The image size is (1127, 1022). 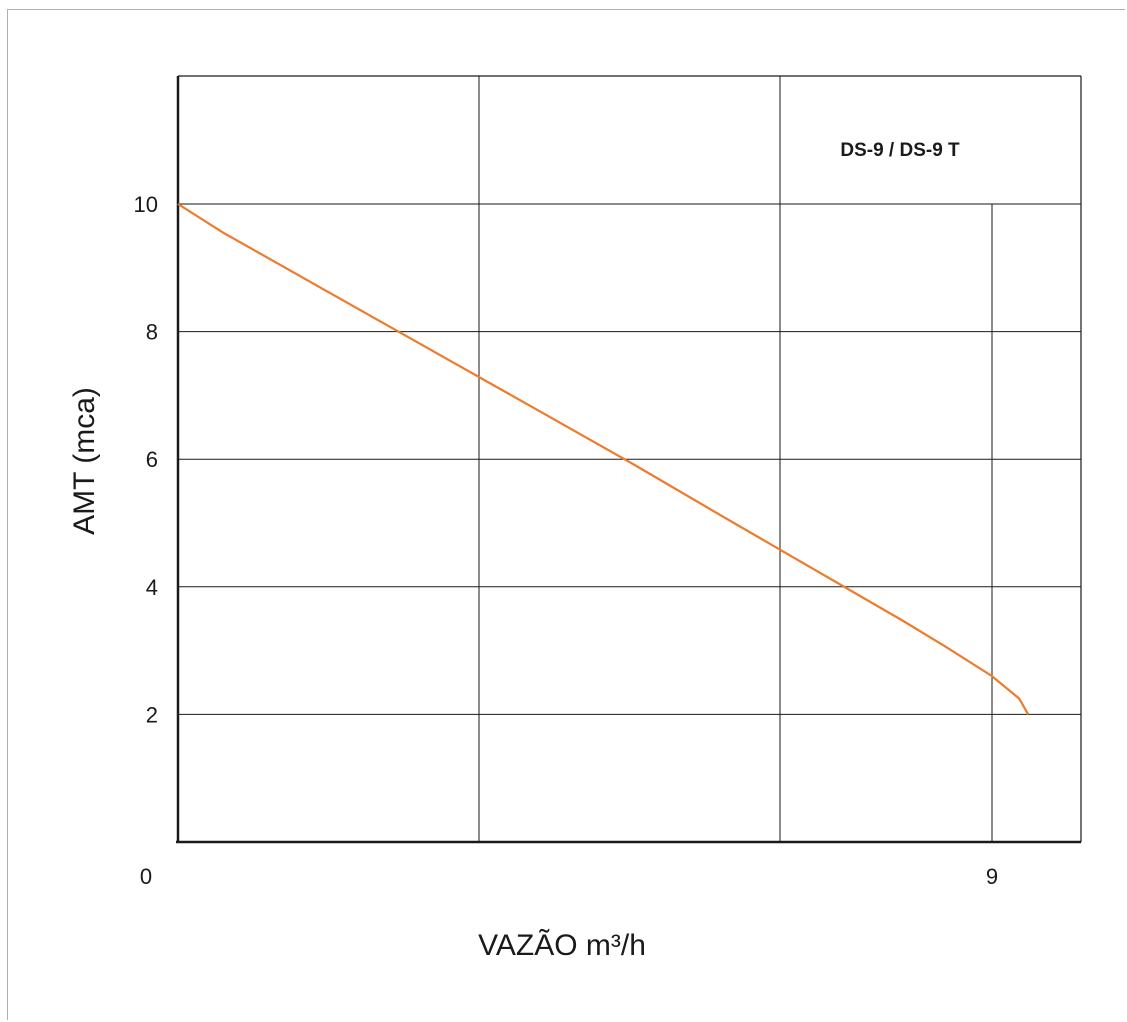 What do you see at coordinates (152, 332) in the screenshot?
I see `y-tick-label: 8` at bounding box center [152, 332].